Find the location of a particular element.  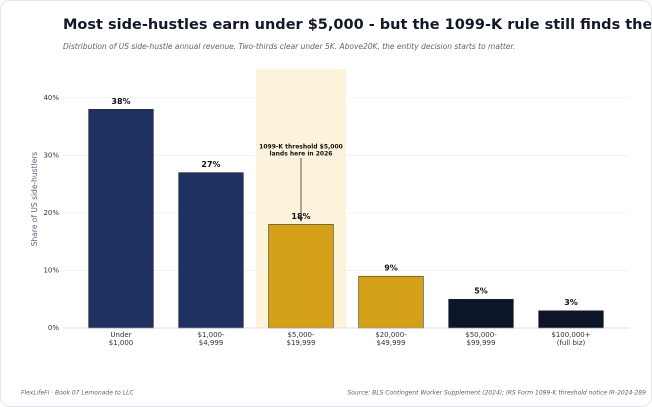

x-tick-label: $50,000- $99,999 is located at coordinates (481, 339).